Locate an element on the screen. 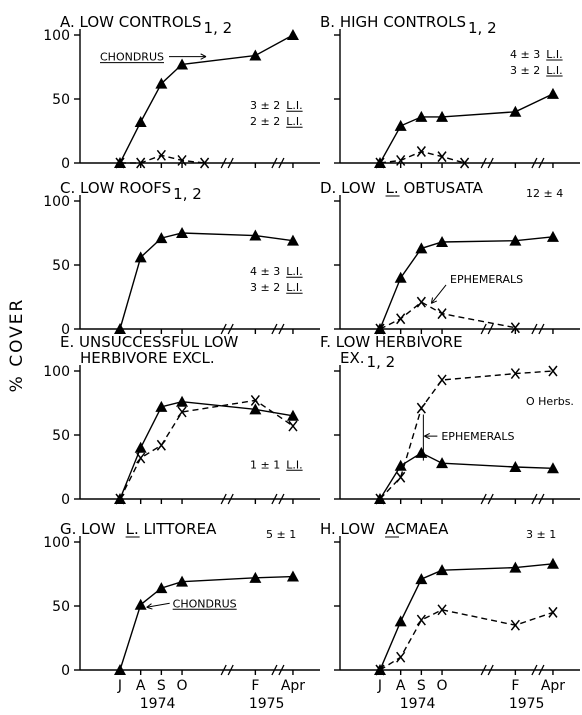 The width and height of the screenshot is (582, 715). arrow-icon is located at coordinates (158, 606).